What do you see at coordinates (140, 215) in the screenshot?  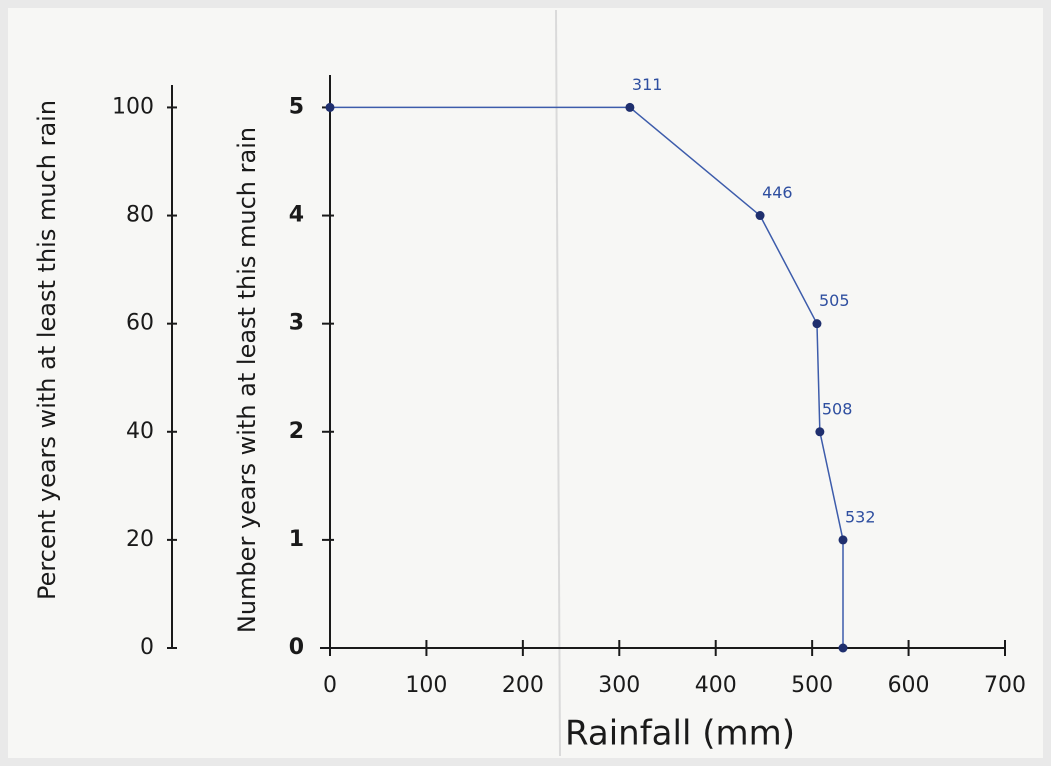 I see `y2-tick-label: 80` at bounding box center [140, 215].